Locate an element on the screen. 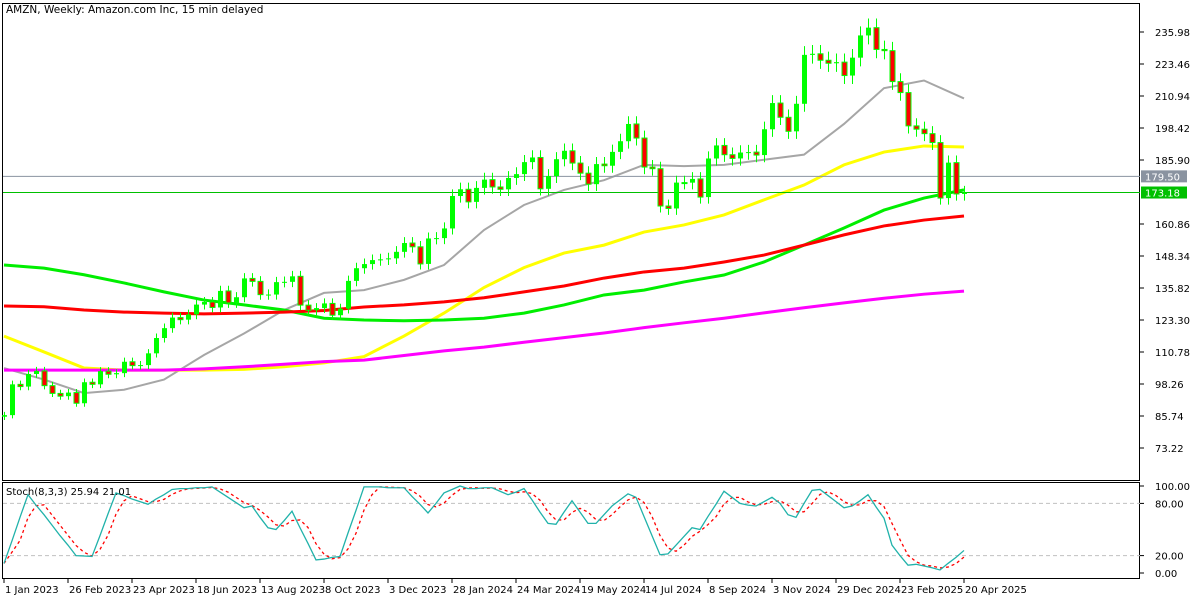 Image resolution: width=1200 pixels, height=600 pixels. price-tick-label: 123.30 is located at coordinates (1172, 321).